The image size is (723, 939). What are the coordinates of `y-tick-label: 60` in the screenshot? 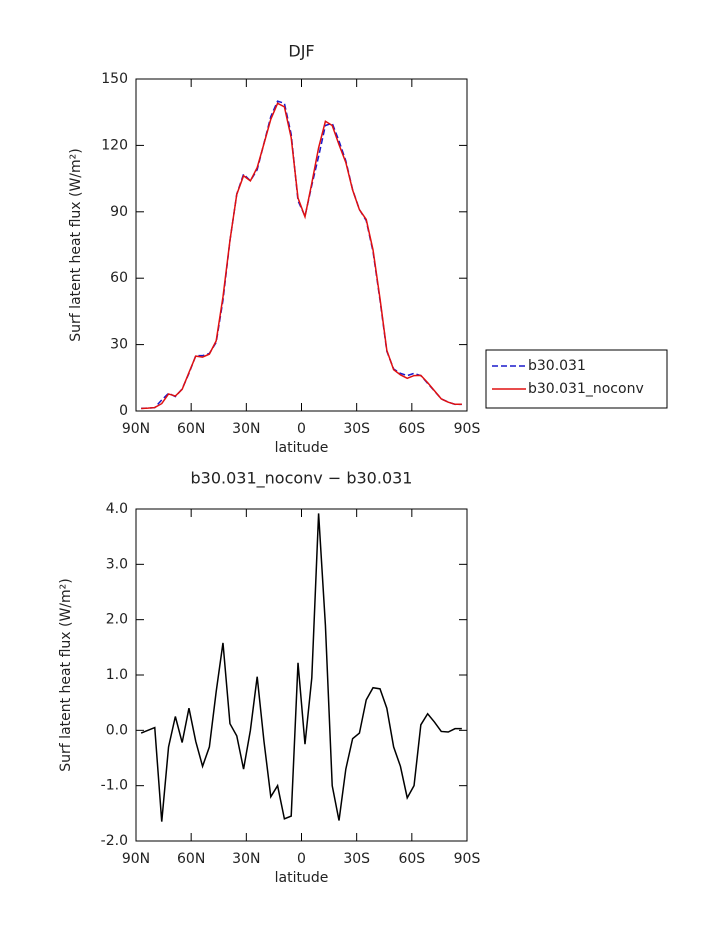 It's located at (119, 278).